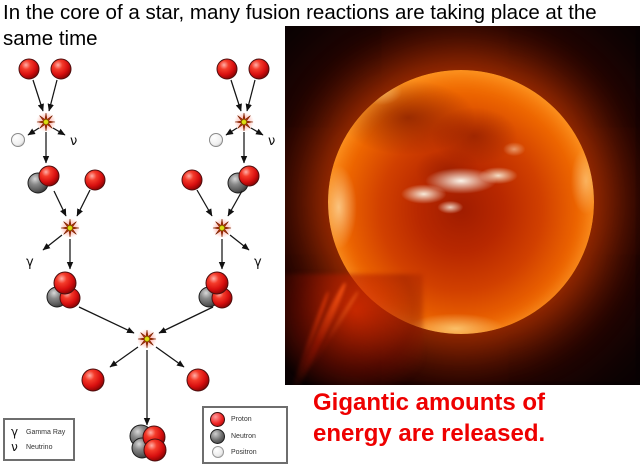 This screenshot has height=469, width=640. Describe the element at coordinates (217, 452) in the screenshot. I see `positron-icon` at that location.